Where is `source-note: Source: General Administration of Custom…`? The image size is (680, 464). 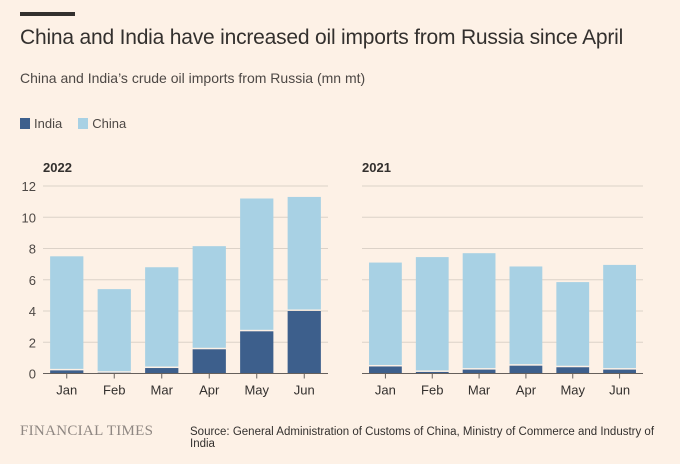 source-note: Source: General Administration of Custom… is located at coordinates (422, 438).